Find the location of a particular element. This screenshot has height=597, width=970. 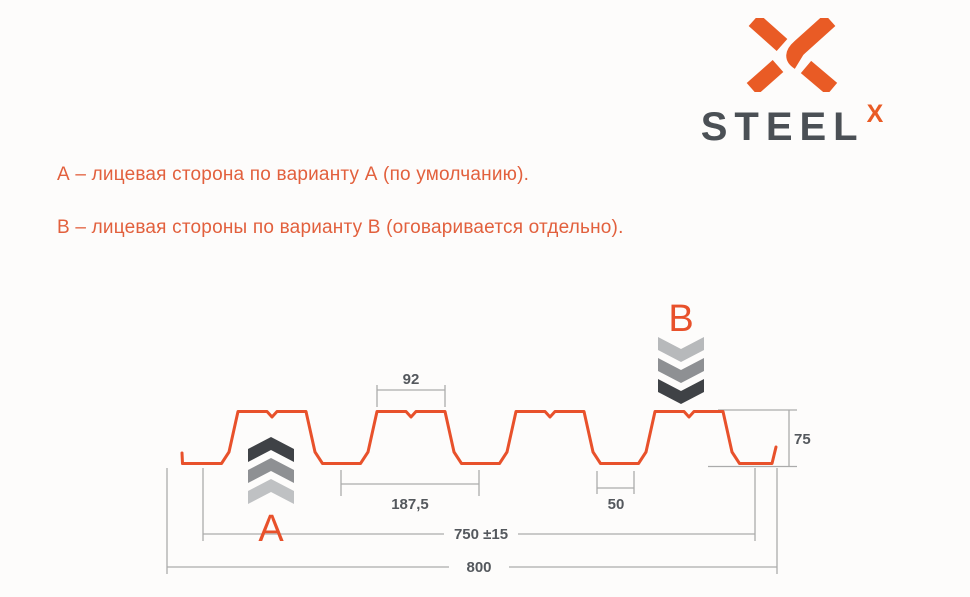

logo-wordmark: STEELX is located at coordinates (792, 124).